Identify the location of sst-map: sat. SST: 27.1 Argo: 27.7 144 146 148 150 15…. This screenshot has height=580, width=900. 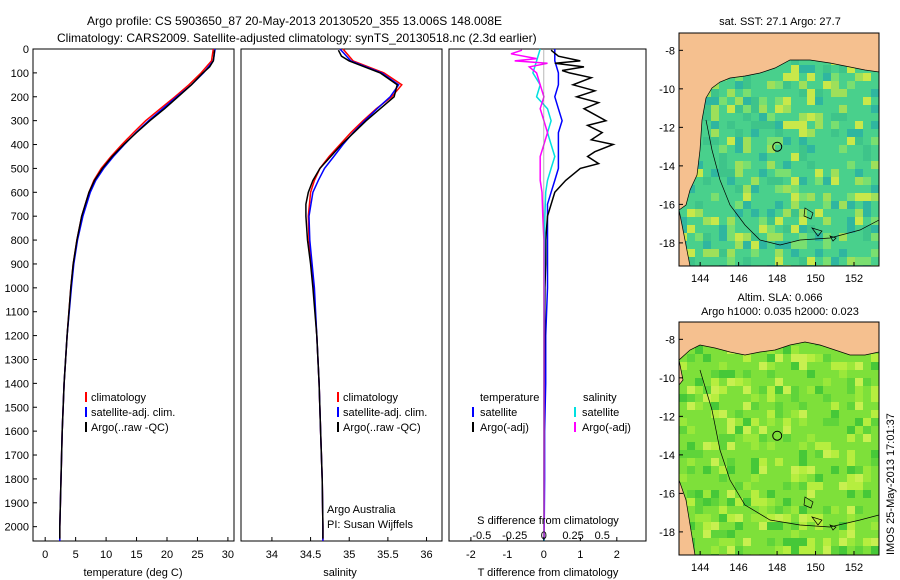
(769, 150).